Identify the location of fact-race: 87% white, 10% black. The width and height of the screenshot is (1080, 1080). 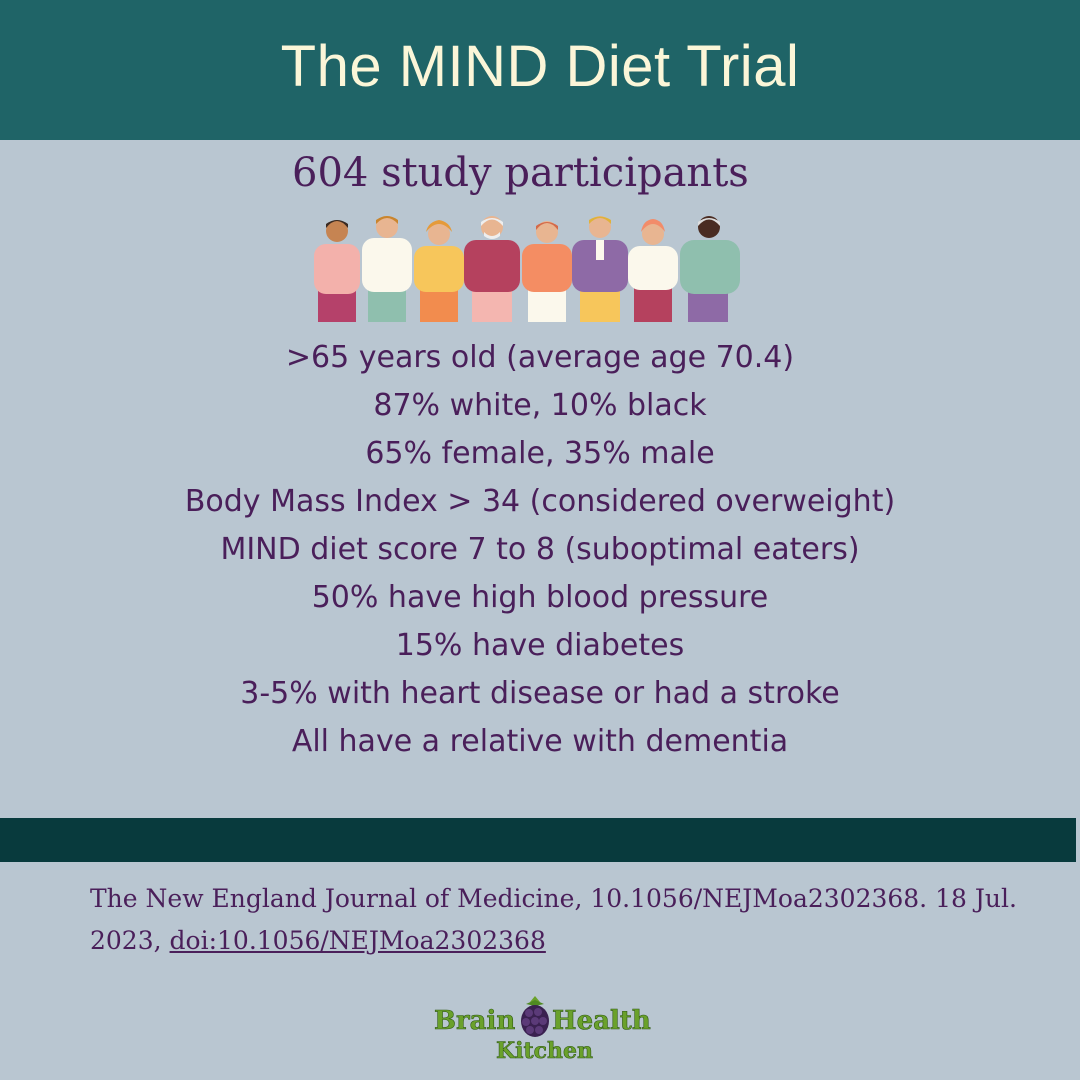
(540, 405).